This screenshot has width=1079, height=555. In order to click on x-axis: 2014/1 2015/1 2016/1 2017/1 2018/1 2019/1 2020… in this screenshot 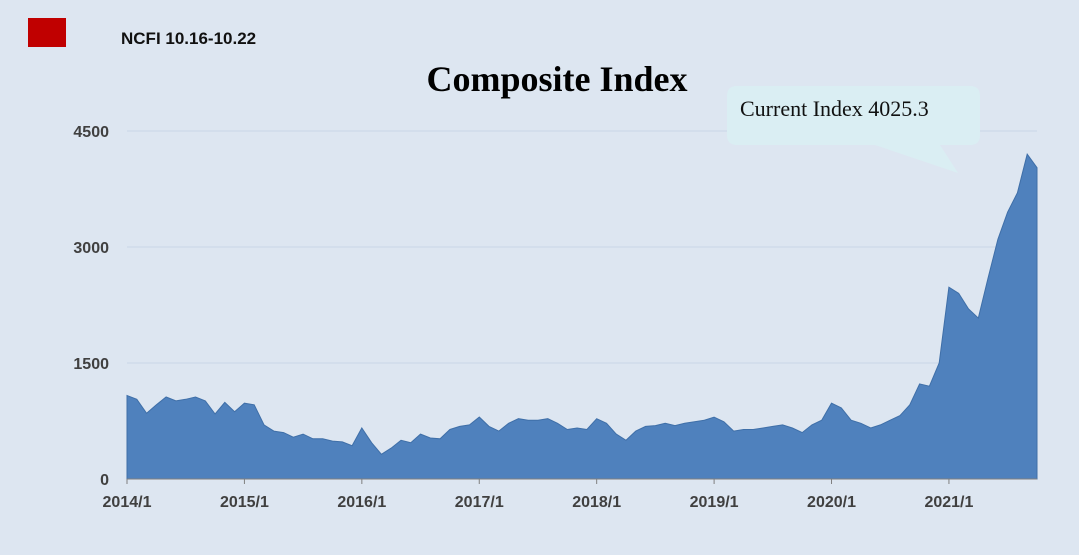, I will do `click(538, 495)`.